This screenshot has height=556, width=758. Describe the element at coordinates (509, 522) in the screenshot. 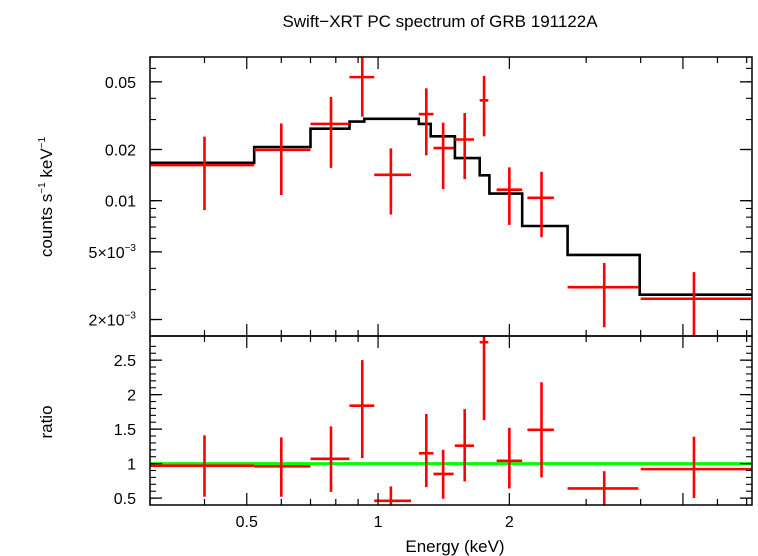

I see `x-tick-label: 2` at that location.